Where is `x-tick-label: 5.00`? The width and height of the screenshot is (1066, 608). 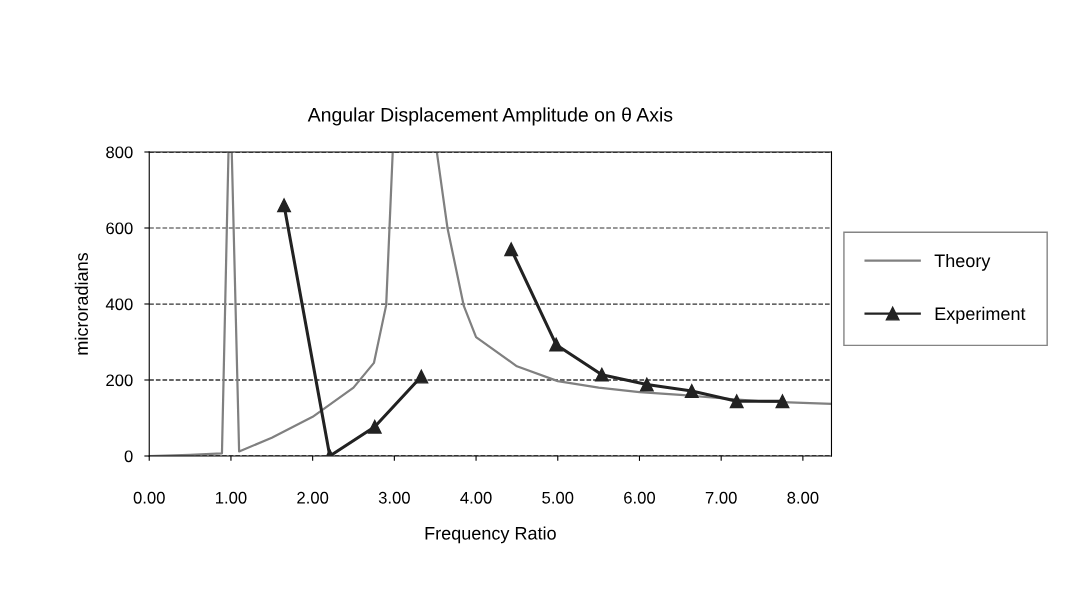
x-tick-label: 5.00 is located at coordinates (558, 497).